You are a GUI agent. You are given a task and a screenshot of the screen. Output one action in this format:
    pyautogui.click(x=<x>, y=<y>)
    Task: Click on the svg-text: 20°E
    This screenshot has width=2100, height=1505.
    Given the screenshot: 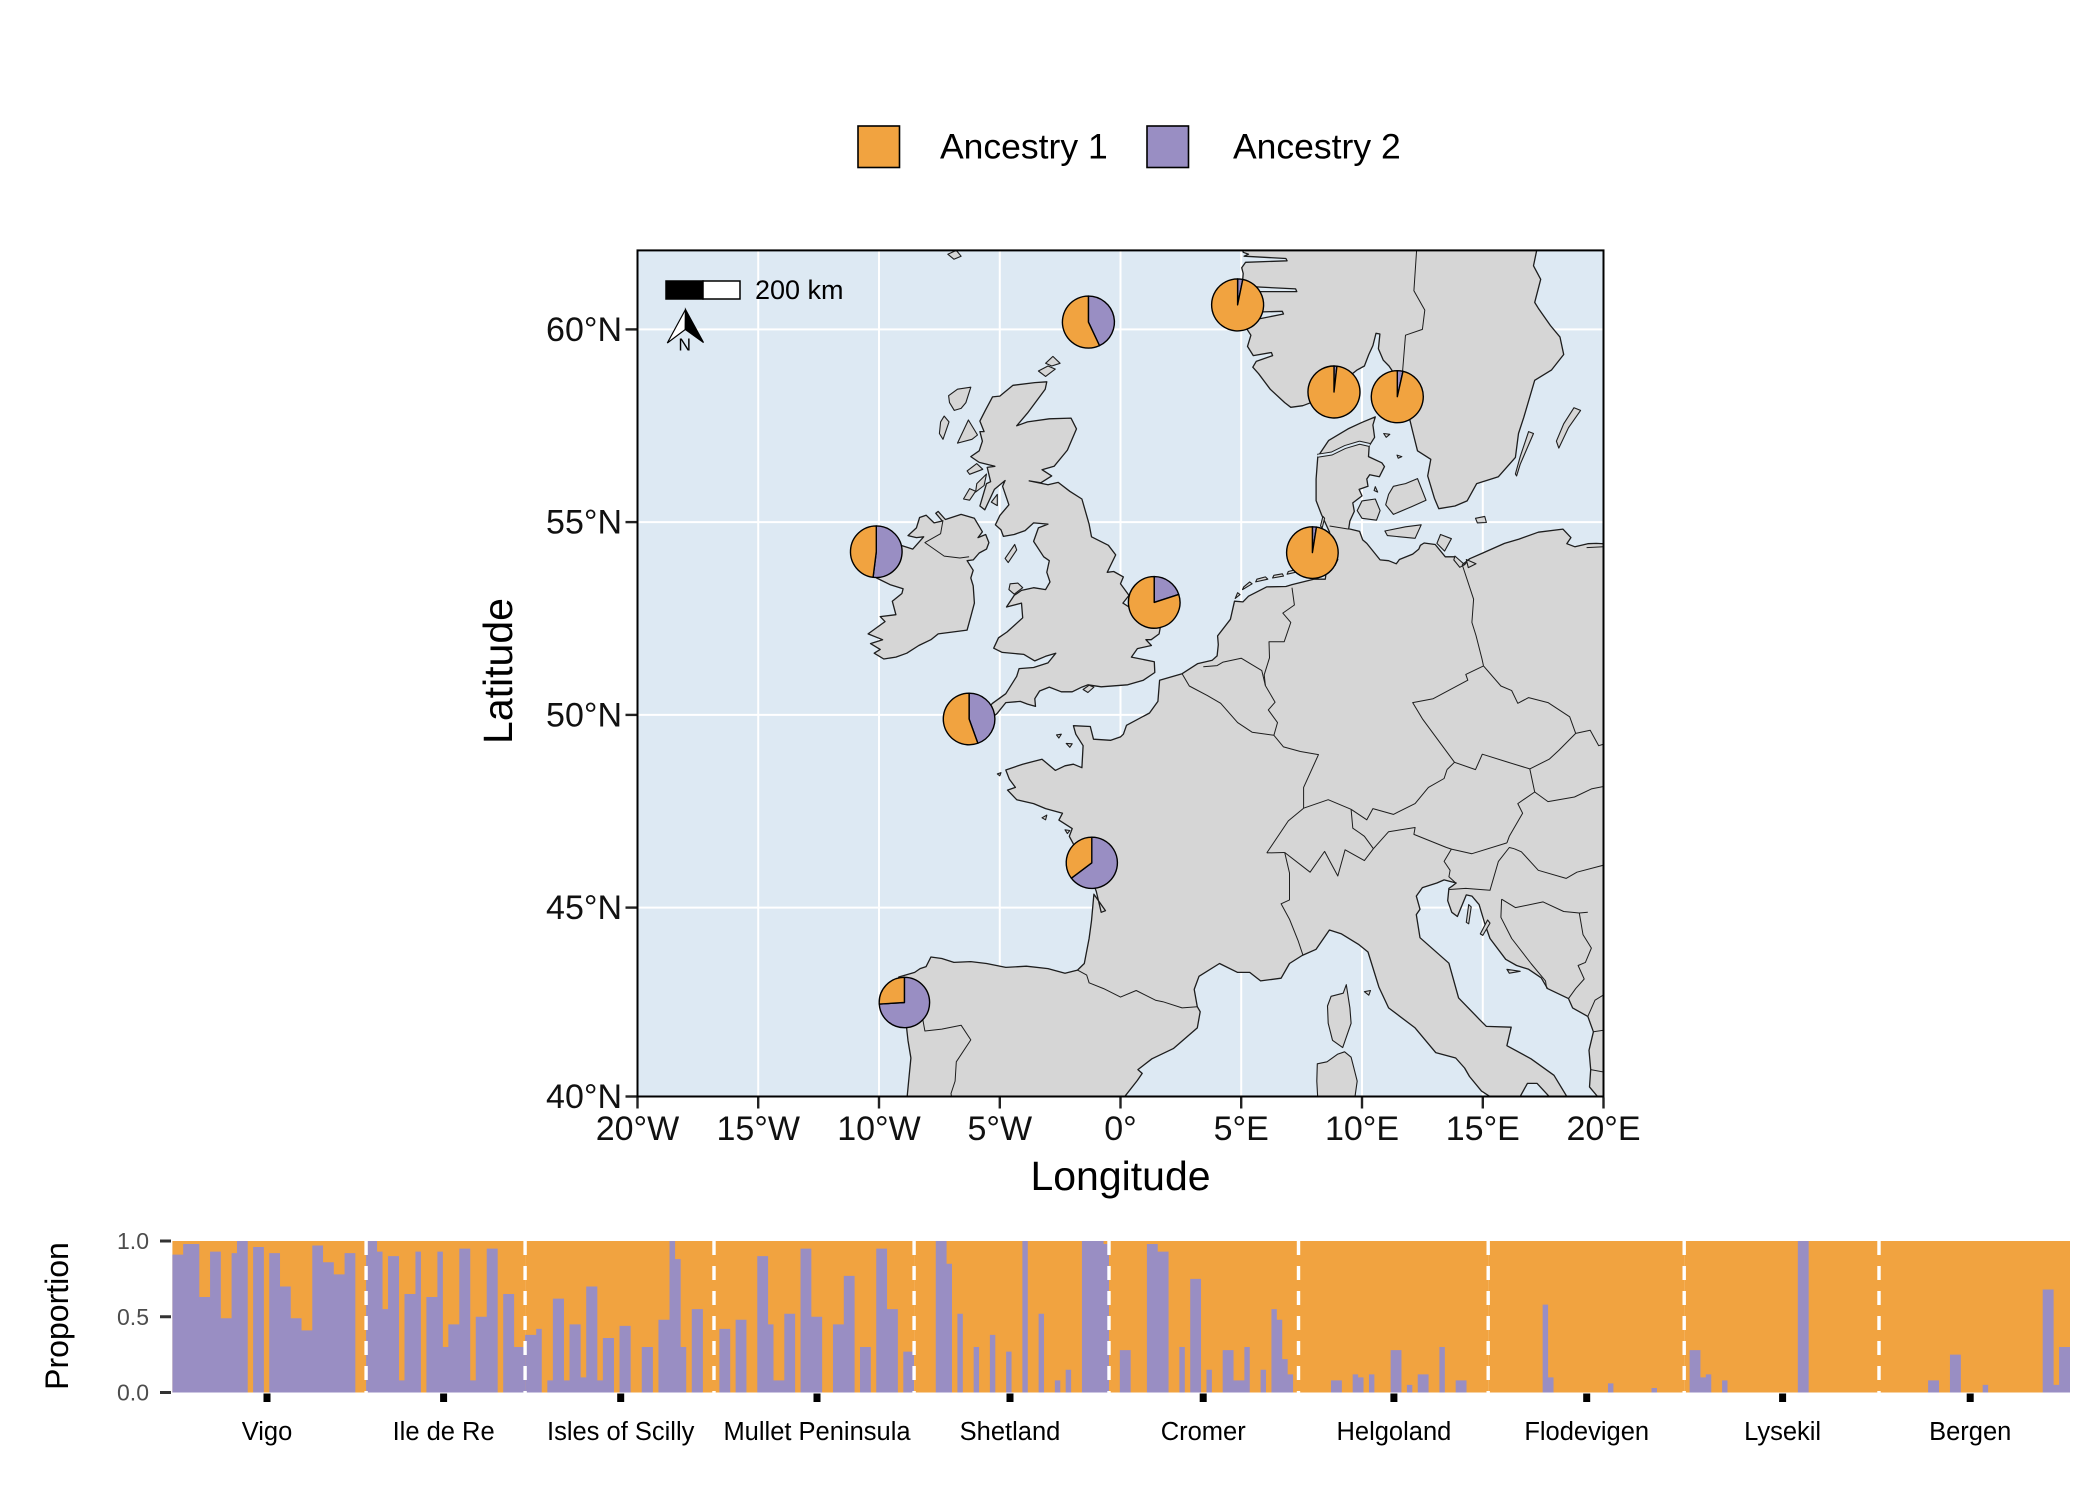 What is the action you would take?
    pyautogui.click(x=1603, y=1129)
    